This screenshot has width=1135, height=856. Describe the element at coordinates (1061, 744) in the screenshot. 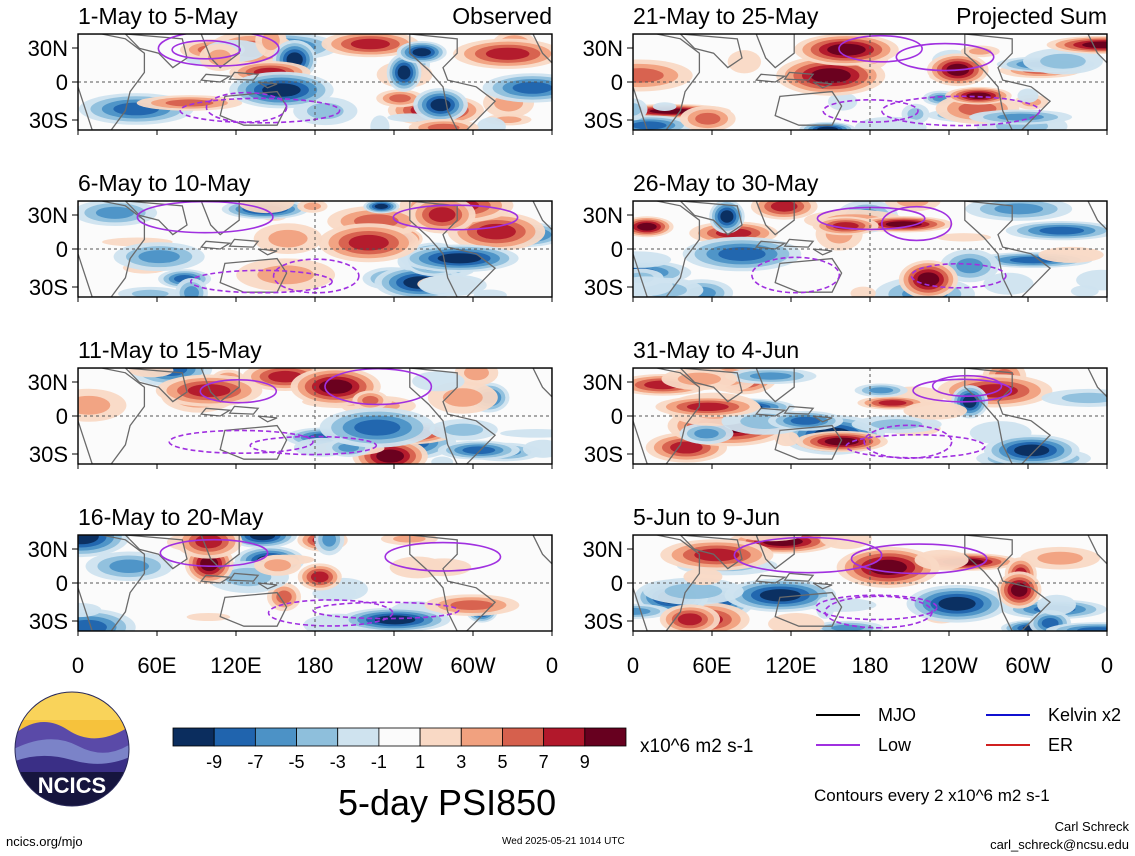

I see `legend-label: ER` at that location.